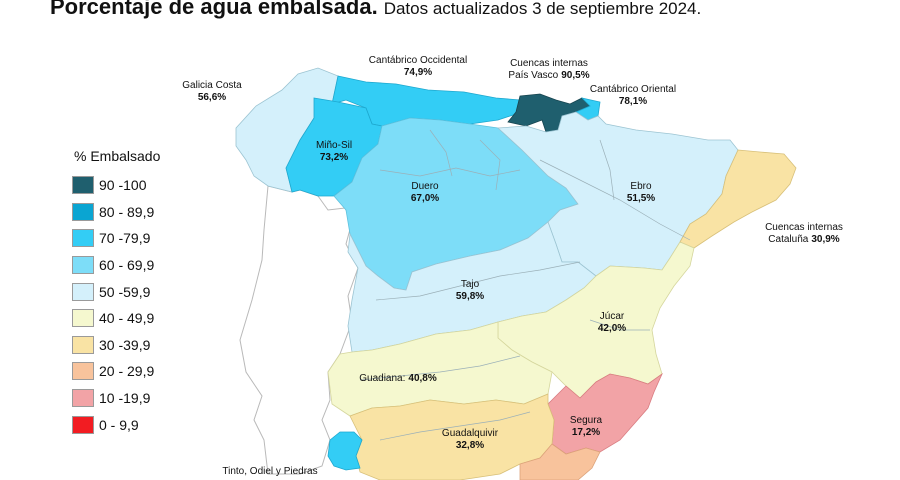  I want to click on legend-label: 30 -39,9, so click(125, 344).